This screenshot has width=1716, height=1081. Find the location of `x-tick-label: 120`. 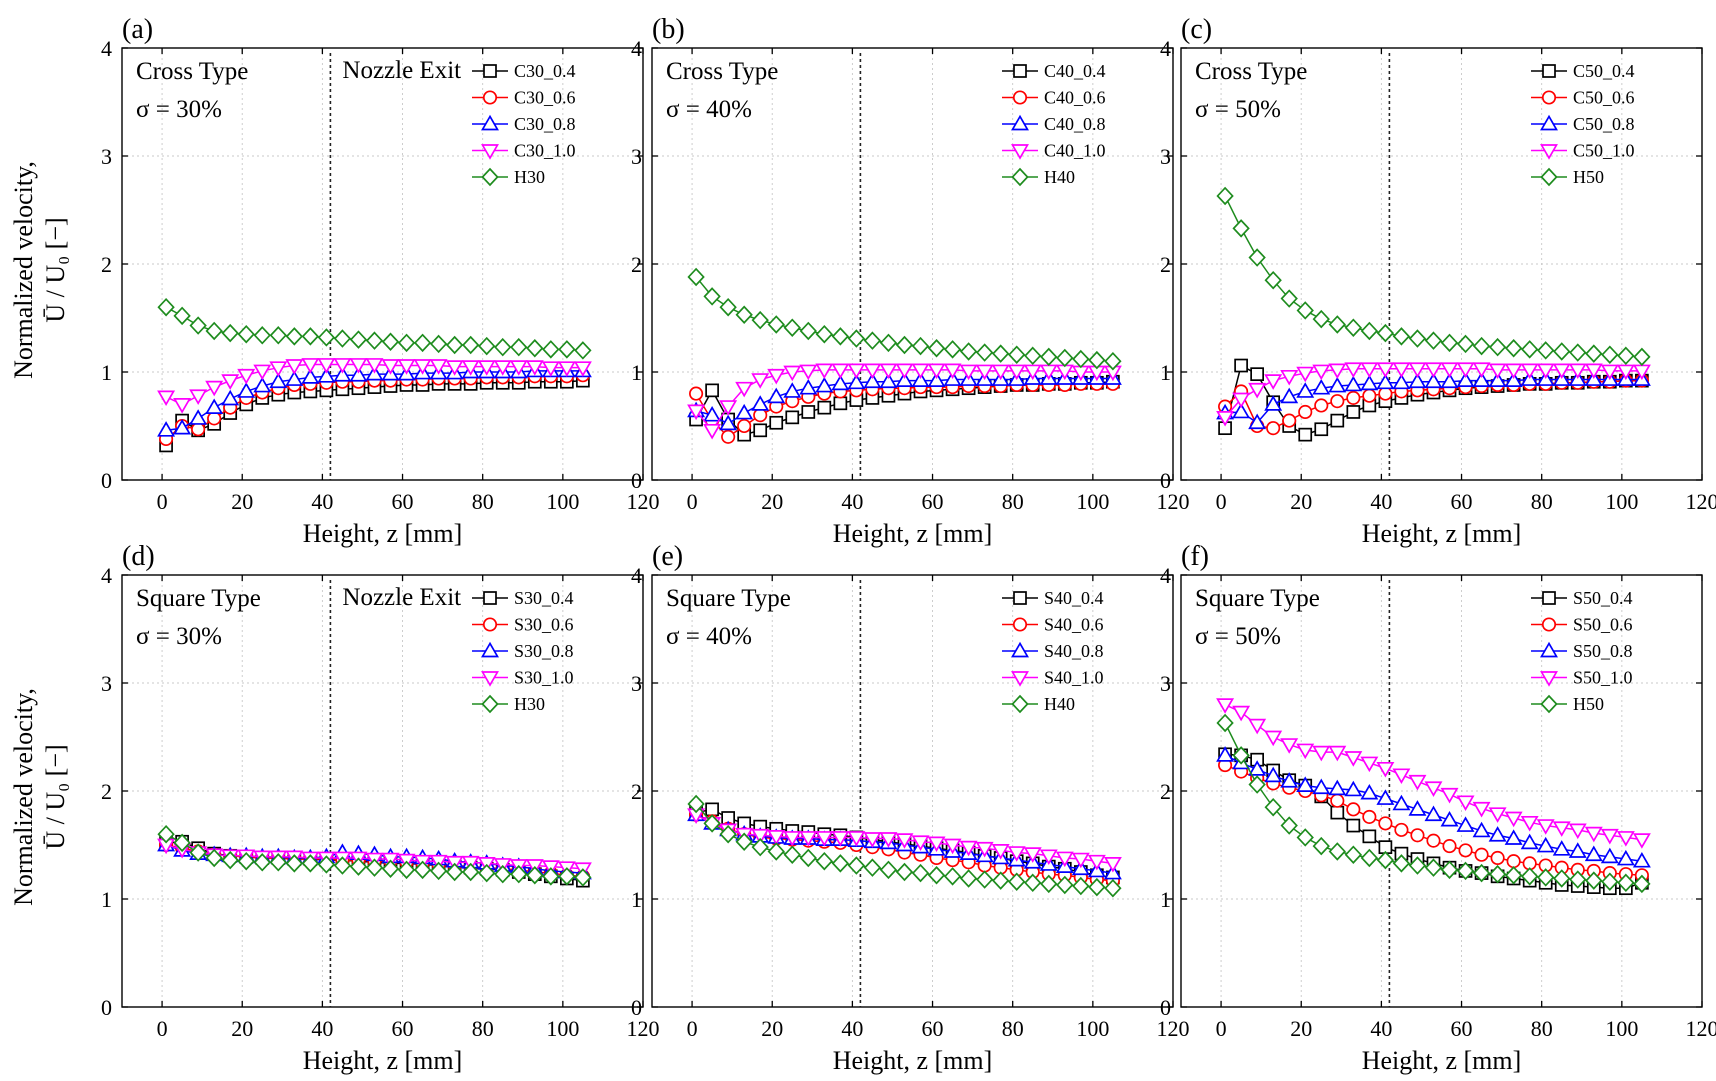

x-tick-label: 120 is located at coordinates (1701, 1028).